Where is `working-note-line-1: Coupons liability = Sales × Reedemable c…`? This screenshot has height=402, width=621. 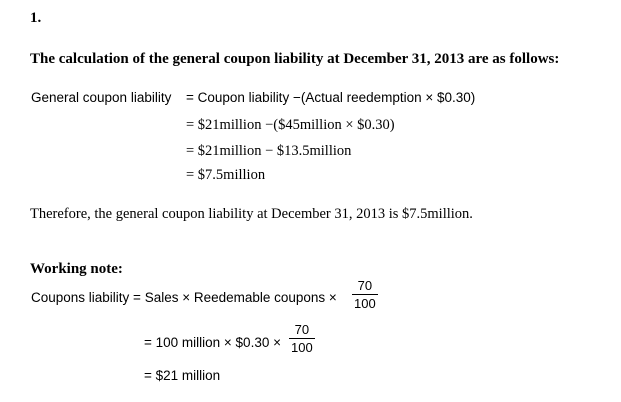
working-note-line-1: Coupons liability = Sales × Reedemable c… is located at coordinates (184, 297).